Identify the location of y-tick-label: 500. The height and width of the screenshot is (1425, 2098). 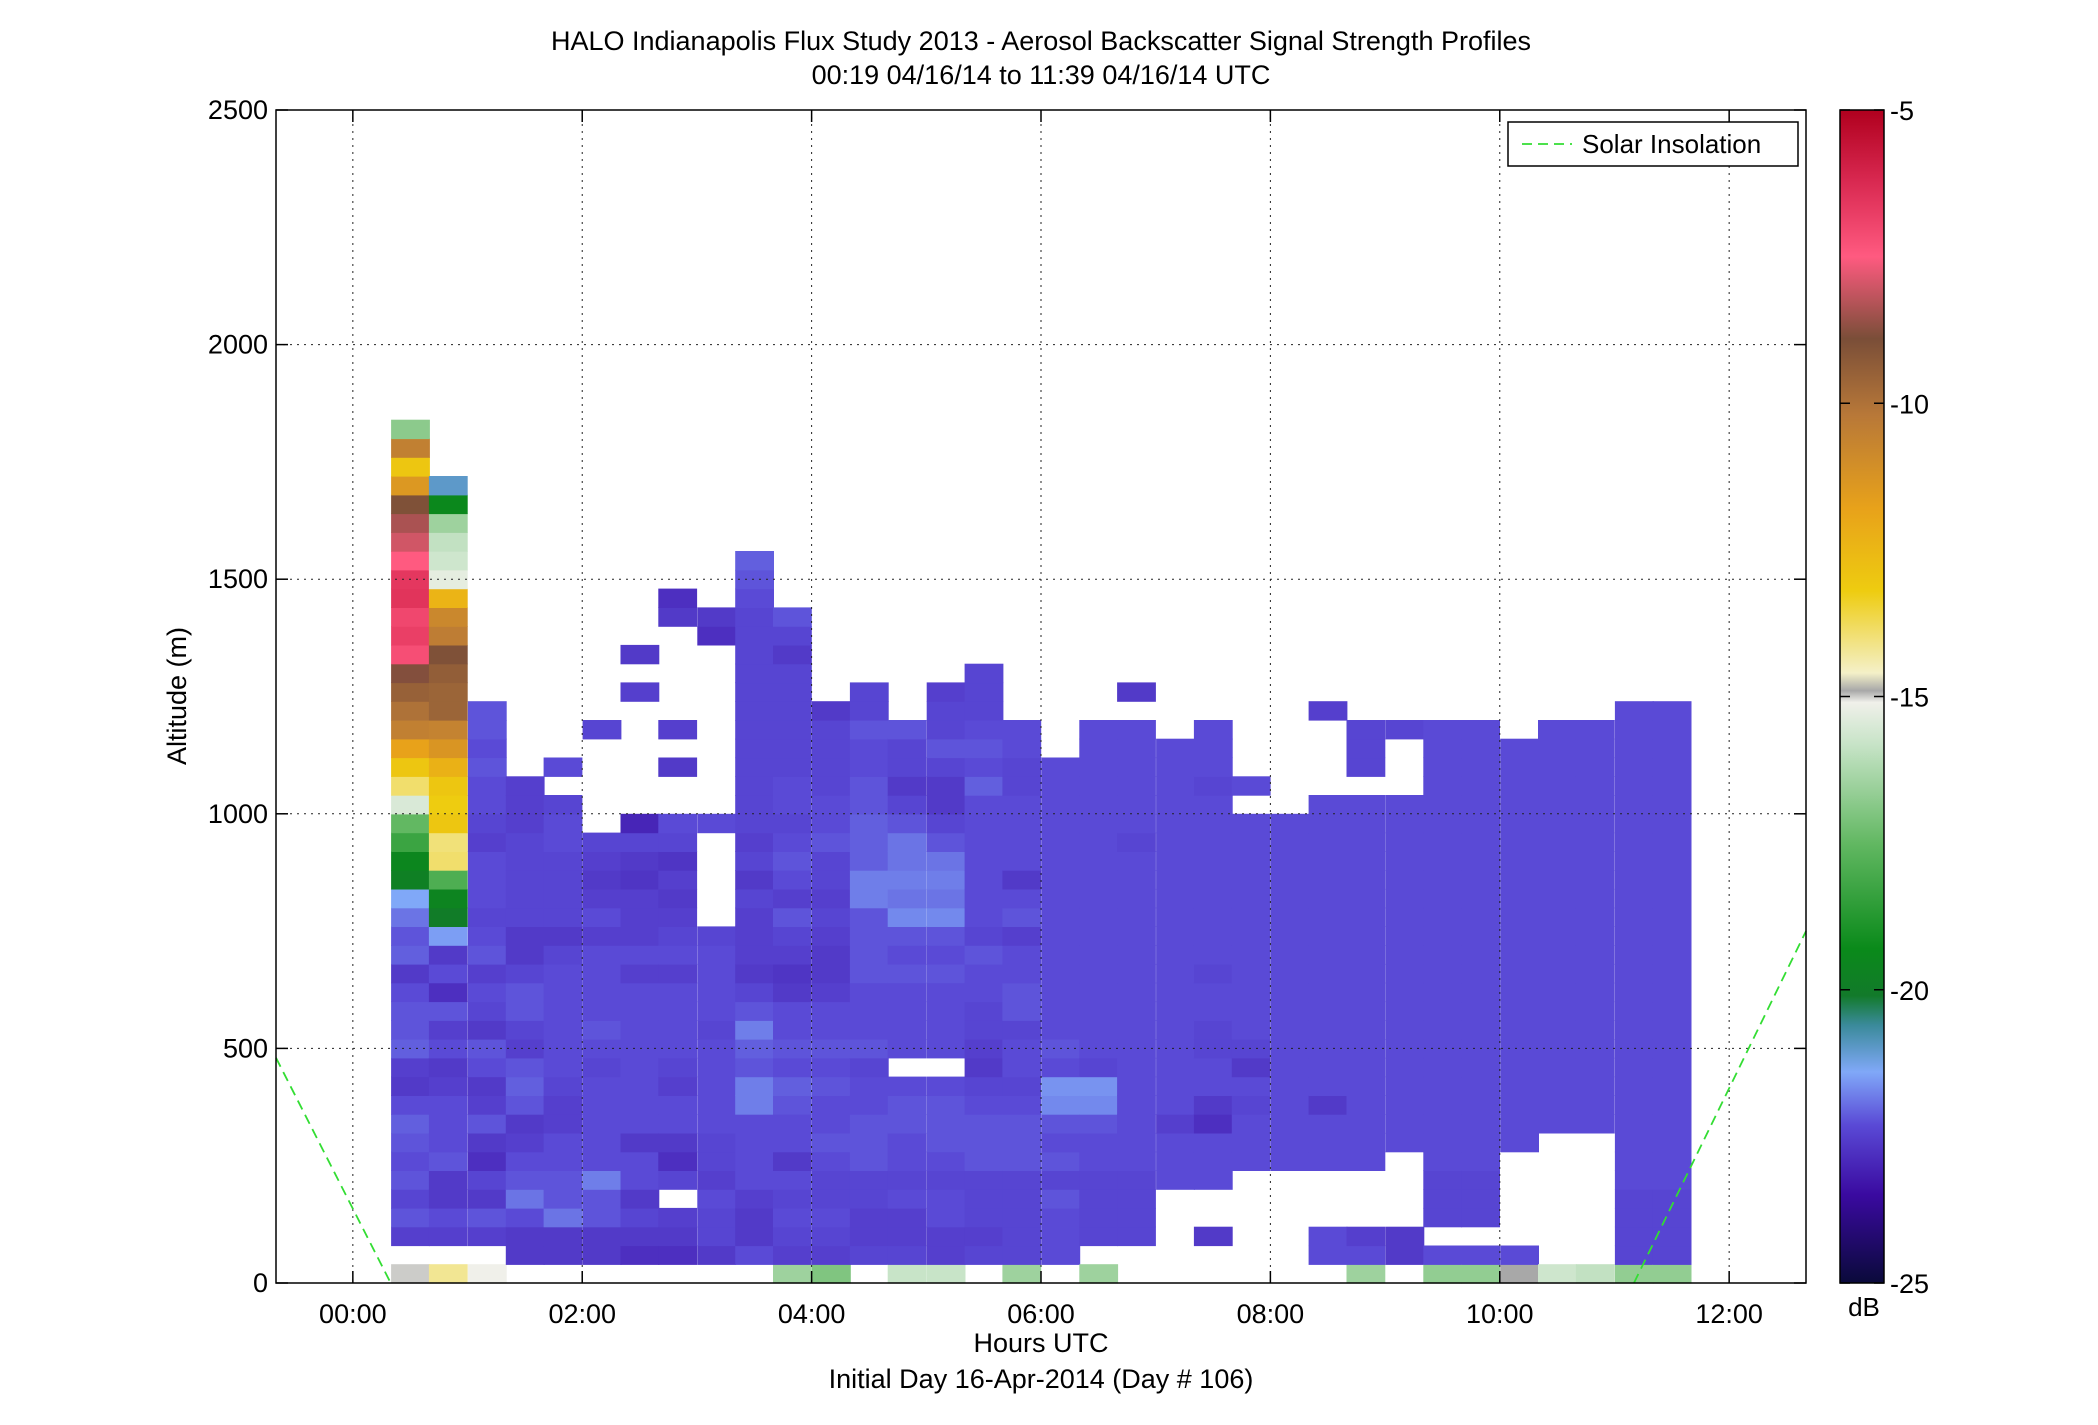
(245, 1048).